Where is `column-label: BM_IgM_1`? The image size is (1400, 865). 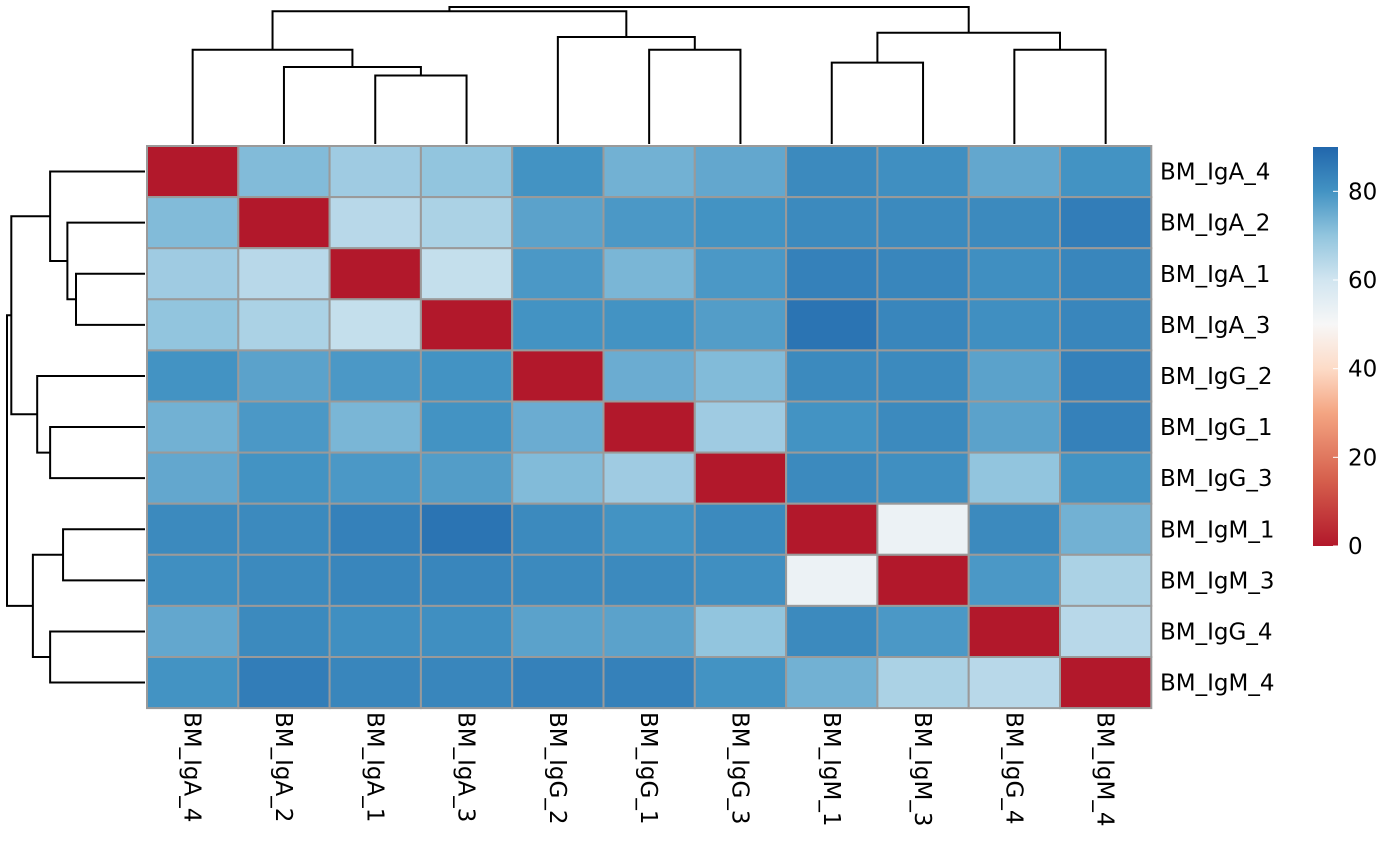
column-label: BM_IgM_1 is located at coordinates (831, 769).